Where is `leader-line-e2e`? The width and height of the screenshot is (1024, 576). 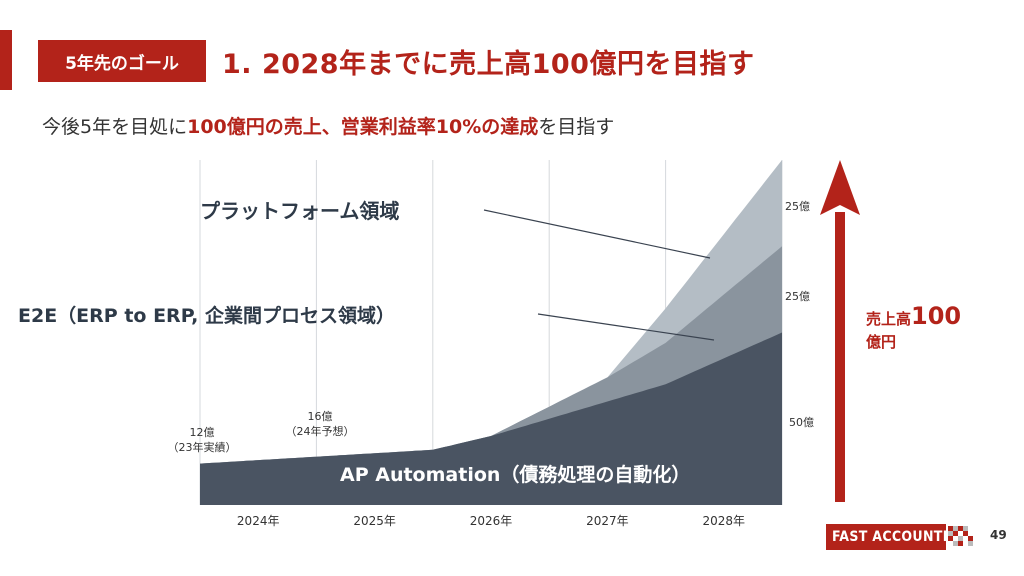
leader-line-e2e is located at coordinates (626, 327).